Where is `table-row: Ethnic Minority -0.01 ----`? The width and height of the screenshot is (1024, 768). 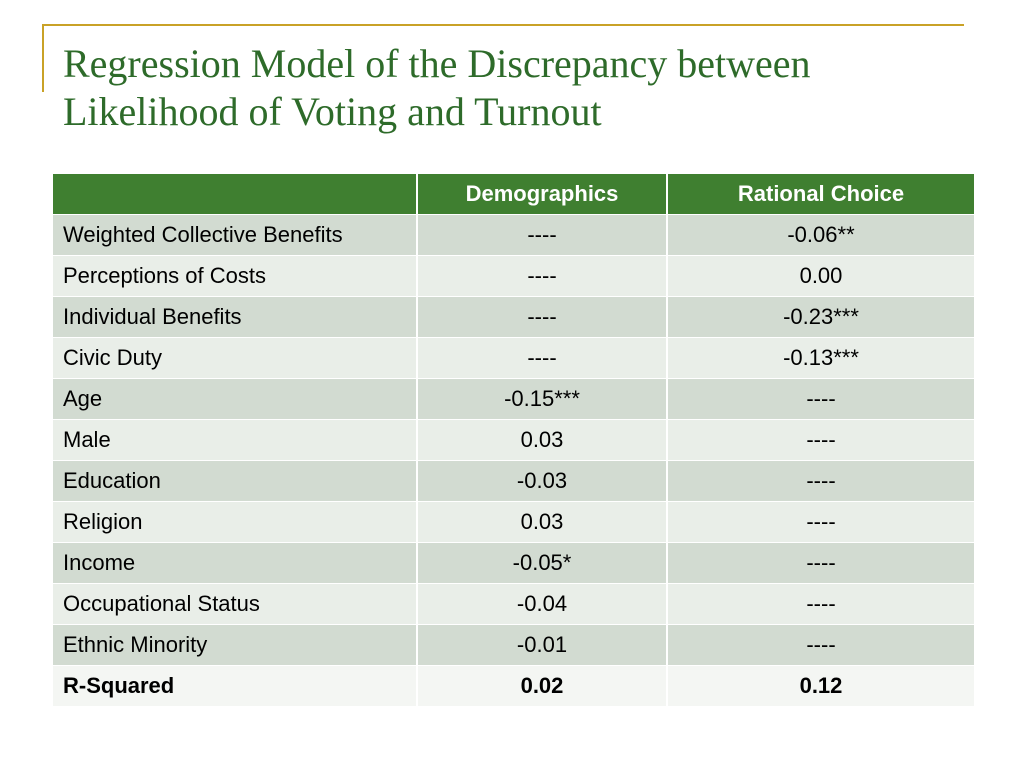
table-row: Ethnic Minority -0.01 ---- is located at coordinates (513, 645).